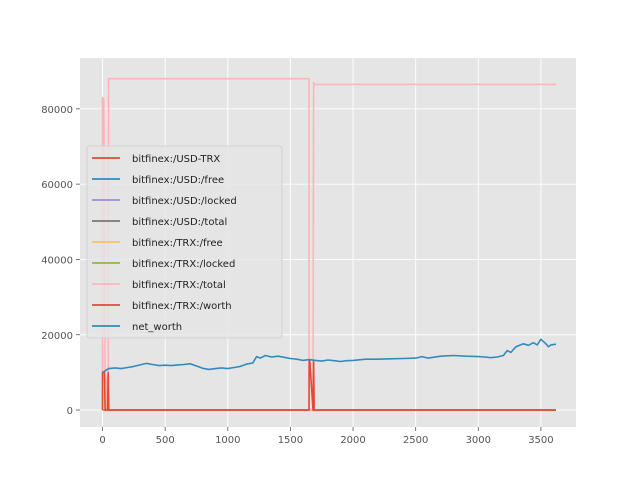 This screenshot has height=480, width=640. Describe the element at coordinates (57, 185) in the screenshot. I see `y-tick-label-3: 60000` at that location.